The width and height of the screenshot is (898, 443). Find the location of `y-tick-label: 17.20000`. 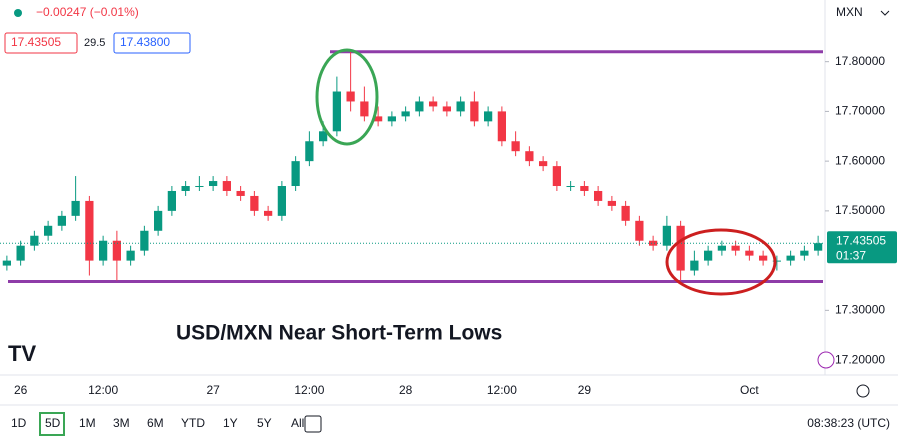

y-tick-label: 17.20000 is located at coordinates (860, 359).